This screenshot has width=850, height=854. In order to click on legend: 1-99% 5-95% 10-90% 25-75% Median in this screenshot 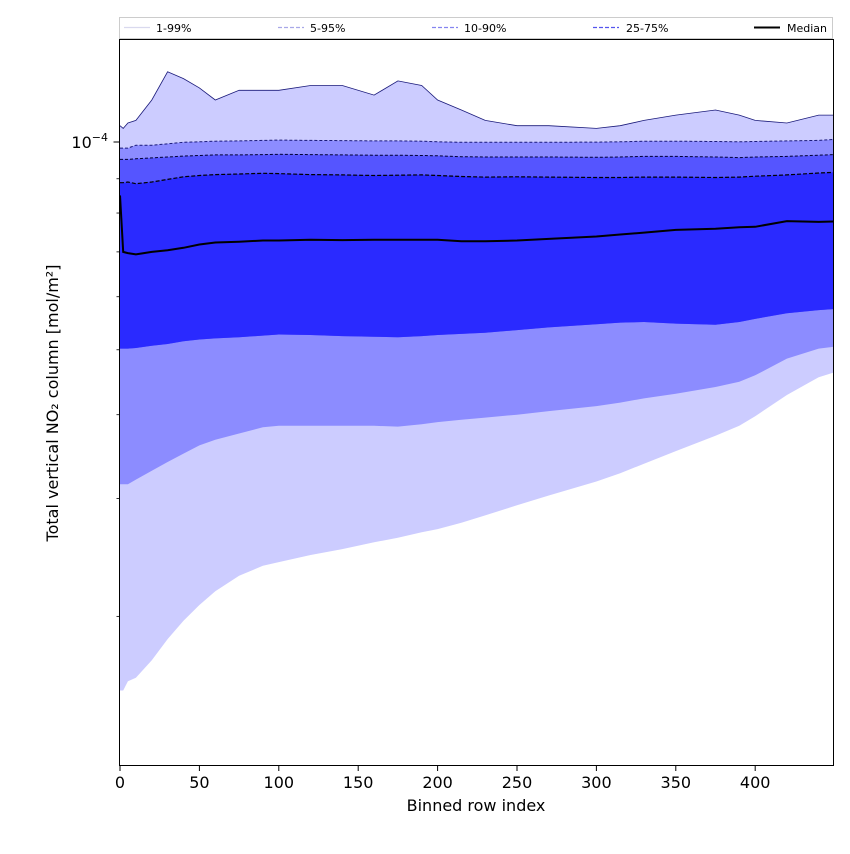, I will do `click(476, 28)`.